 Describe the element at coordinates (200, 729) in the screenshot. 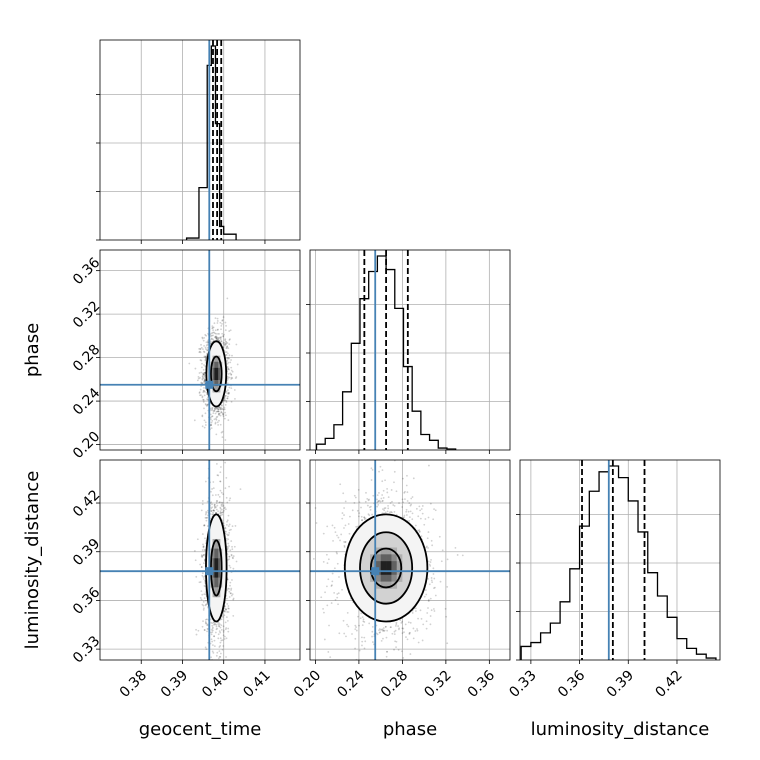

I see `xlabel-geocent-time: geocent_time` at that location.